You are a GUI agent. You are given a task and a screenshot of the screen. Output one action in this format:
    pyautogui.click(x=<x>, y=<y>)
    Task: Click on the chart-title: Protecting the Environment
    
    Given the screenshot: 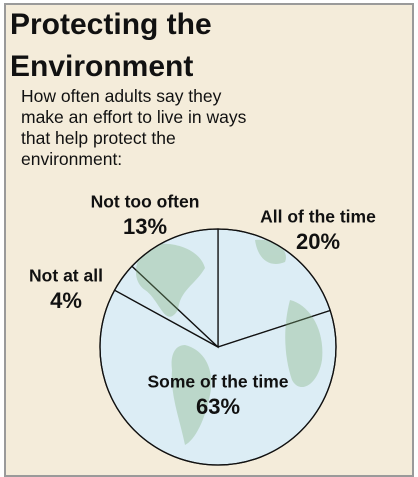 What is the action you would take?
    pyautogui.click(x=111, y=45)
    